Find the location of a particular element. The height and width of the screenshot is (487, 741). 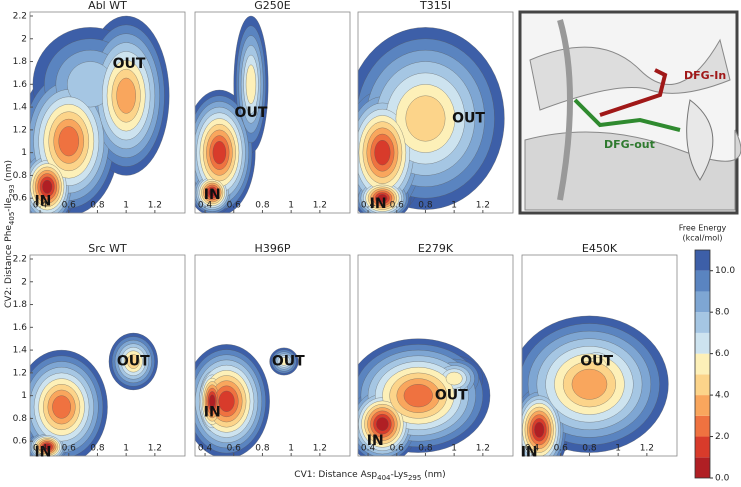

panel-title: H396P is located at coordinates (273, 248).